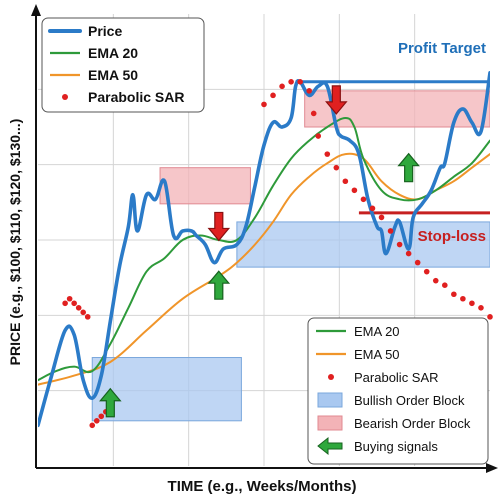 The width and height of the screenshot is (500, 500). What do you see at coordinates (492, 468) in the screenshot?
I see `x-axis-arrowhead` at bounding box center [492, 468].